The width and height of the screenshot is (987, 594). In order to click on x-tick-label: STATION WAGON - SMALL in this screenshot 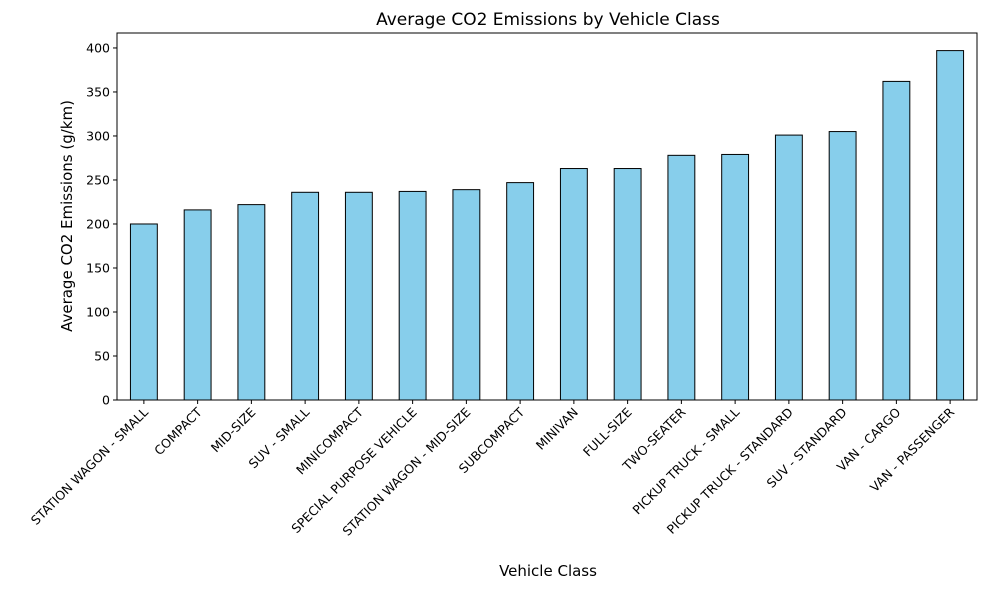, I will do `click(89, 465)`.